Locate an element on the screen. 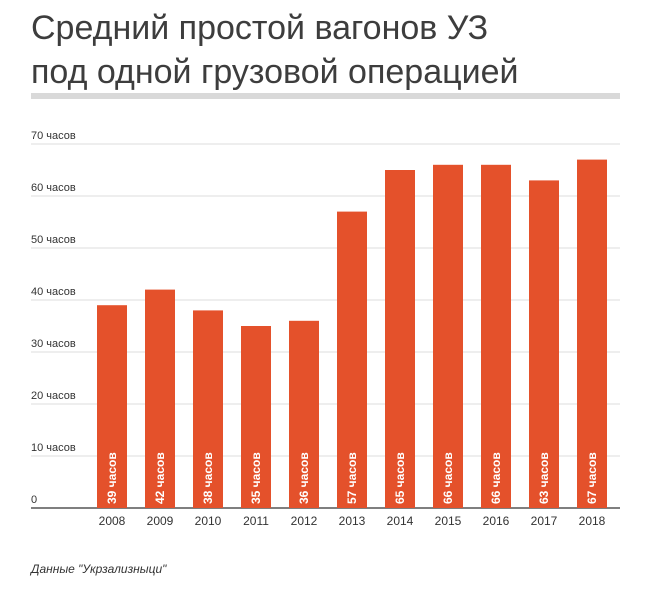 The width and height of the screenshot is (650, 589). source-note: Данные "Укрзализныци" is located at coordinates (99, 569).